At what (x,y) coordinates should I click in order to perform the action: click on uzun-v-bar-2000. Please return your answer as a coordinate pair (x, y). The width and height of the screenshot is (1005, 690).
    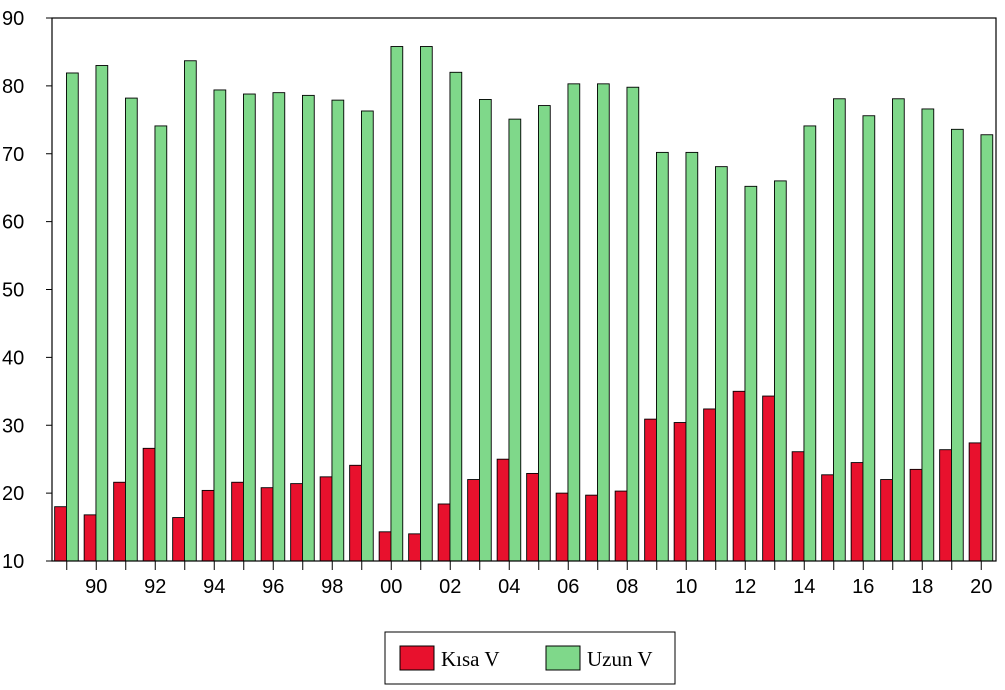
    Looking at the image, I should click on (397, 304).